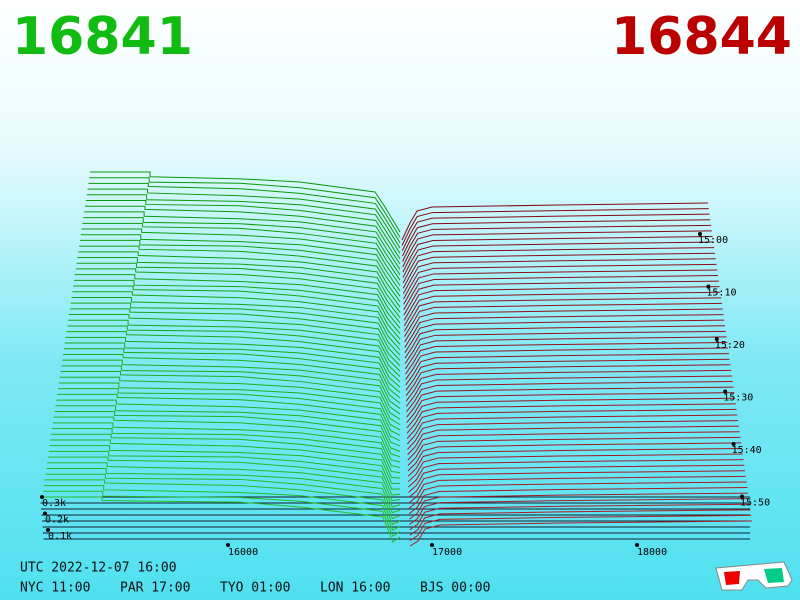 This screenshot has height=600, width=800. Describe the element at coordinates (228, 545) in the screenshot. I see `price-tick` at that location.